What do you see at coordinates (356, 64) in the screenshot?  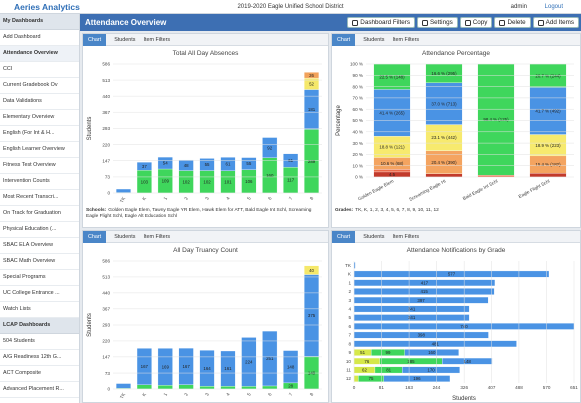 I see `y-tick-label: 100 %` at bounding box center [356, 64].